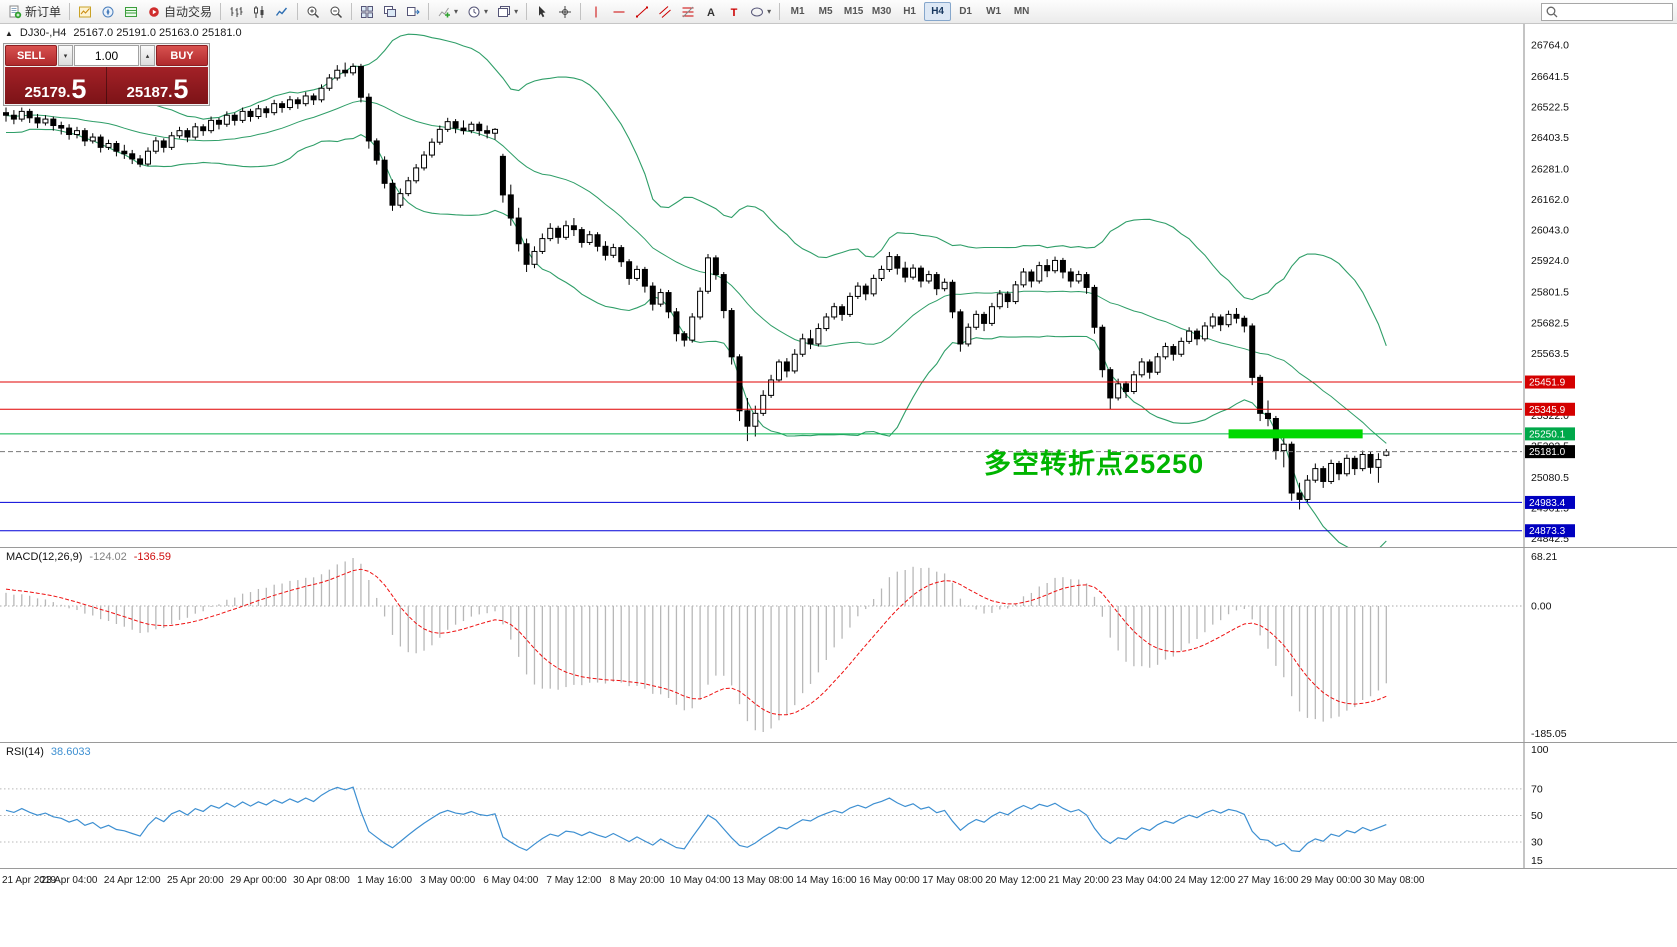 Image resolution: width=1677 pixels, height=947 pixels. I want to click on time-axis-label: 29 May 00:00, so click(1331, 880).